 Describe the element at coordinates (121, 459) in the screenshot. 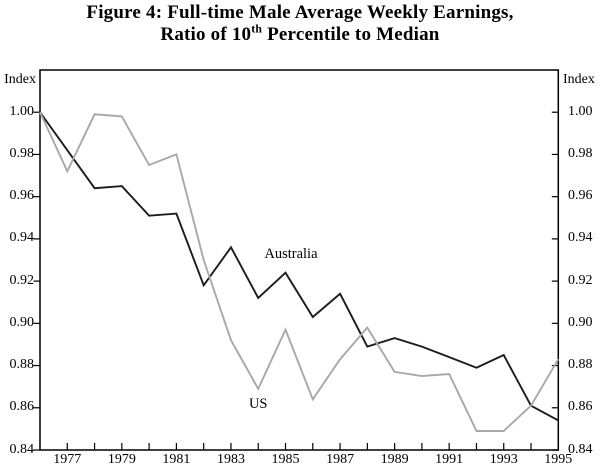

I see `x-tick-label: 1979` at that location.